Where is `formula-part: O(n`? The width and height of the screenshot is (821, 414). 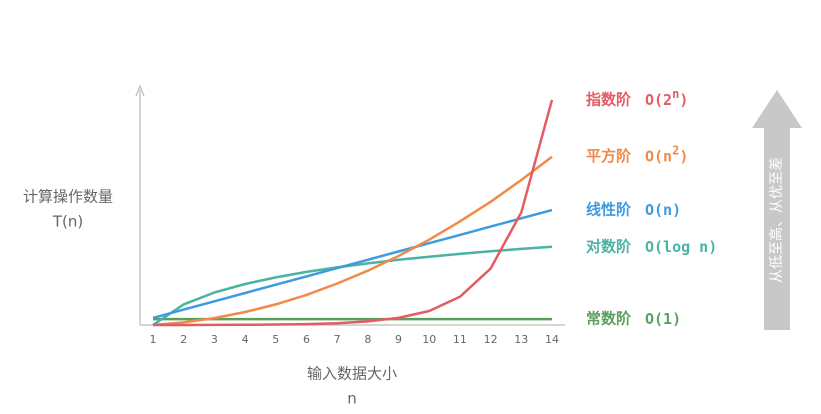
formula-part: O(n is located at coordinates (658, 156).